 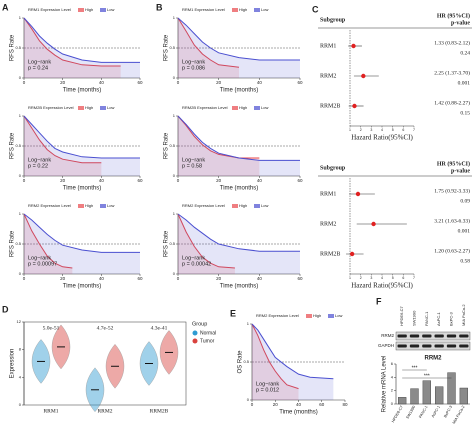 What do you see at coordinates (438, 318) in the screenshot?
I see `blot-column-label: AsPC-1` at bounding box center [438, 318].